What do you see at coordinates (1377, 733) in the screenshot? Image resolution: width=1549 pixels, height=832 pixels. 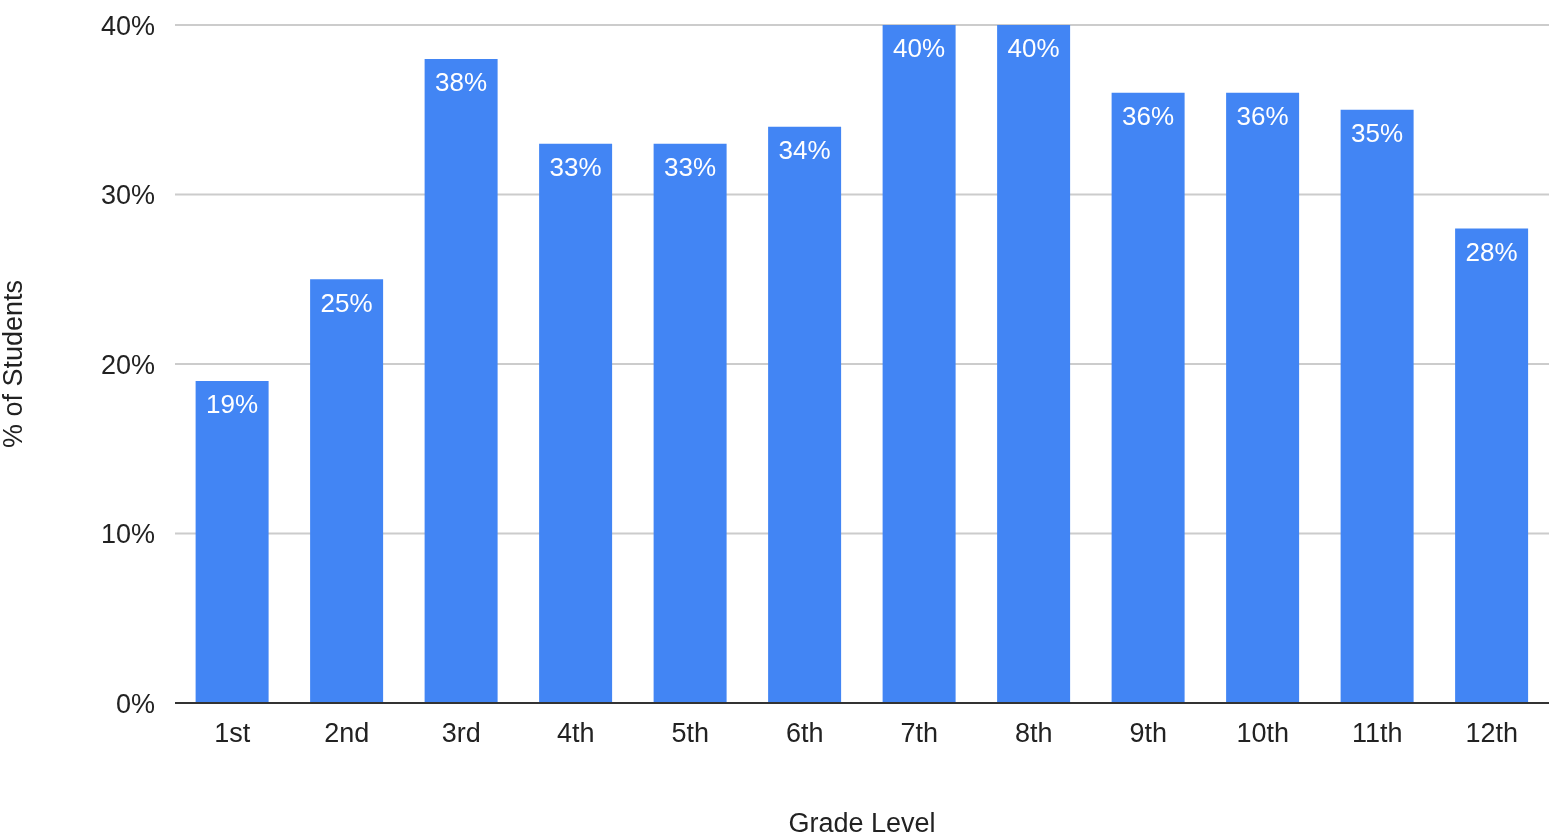 I see `x-tick-label: 11th` at bounding box center [1377, 733].